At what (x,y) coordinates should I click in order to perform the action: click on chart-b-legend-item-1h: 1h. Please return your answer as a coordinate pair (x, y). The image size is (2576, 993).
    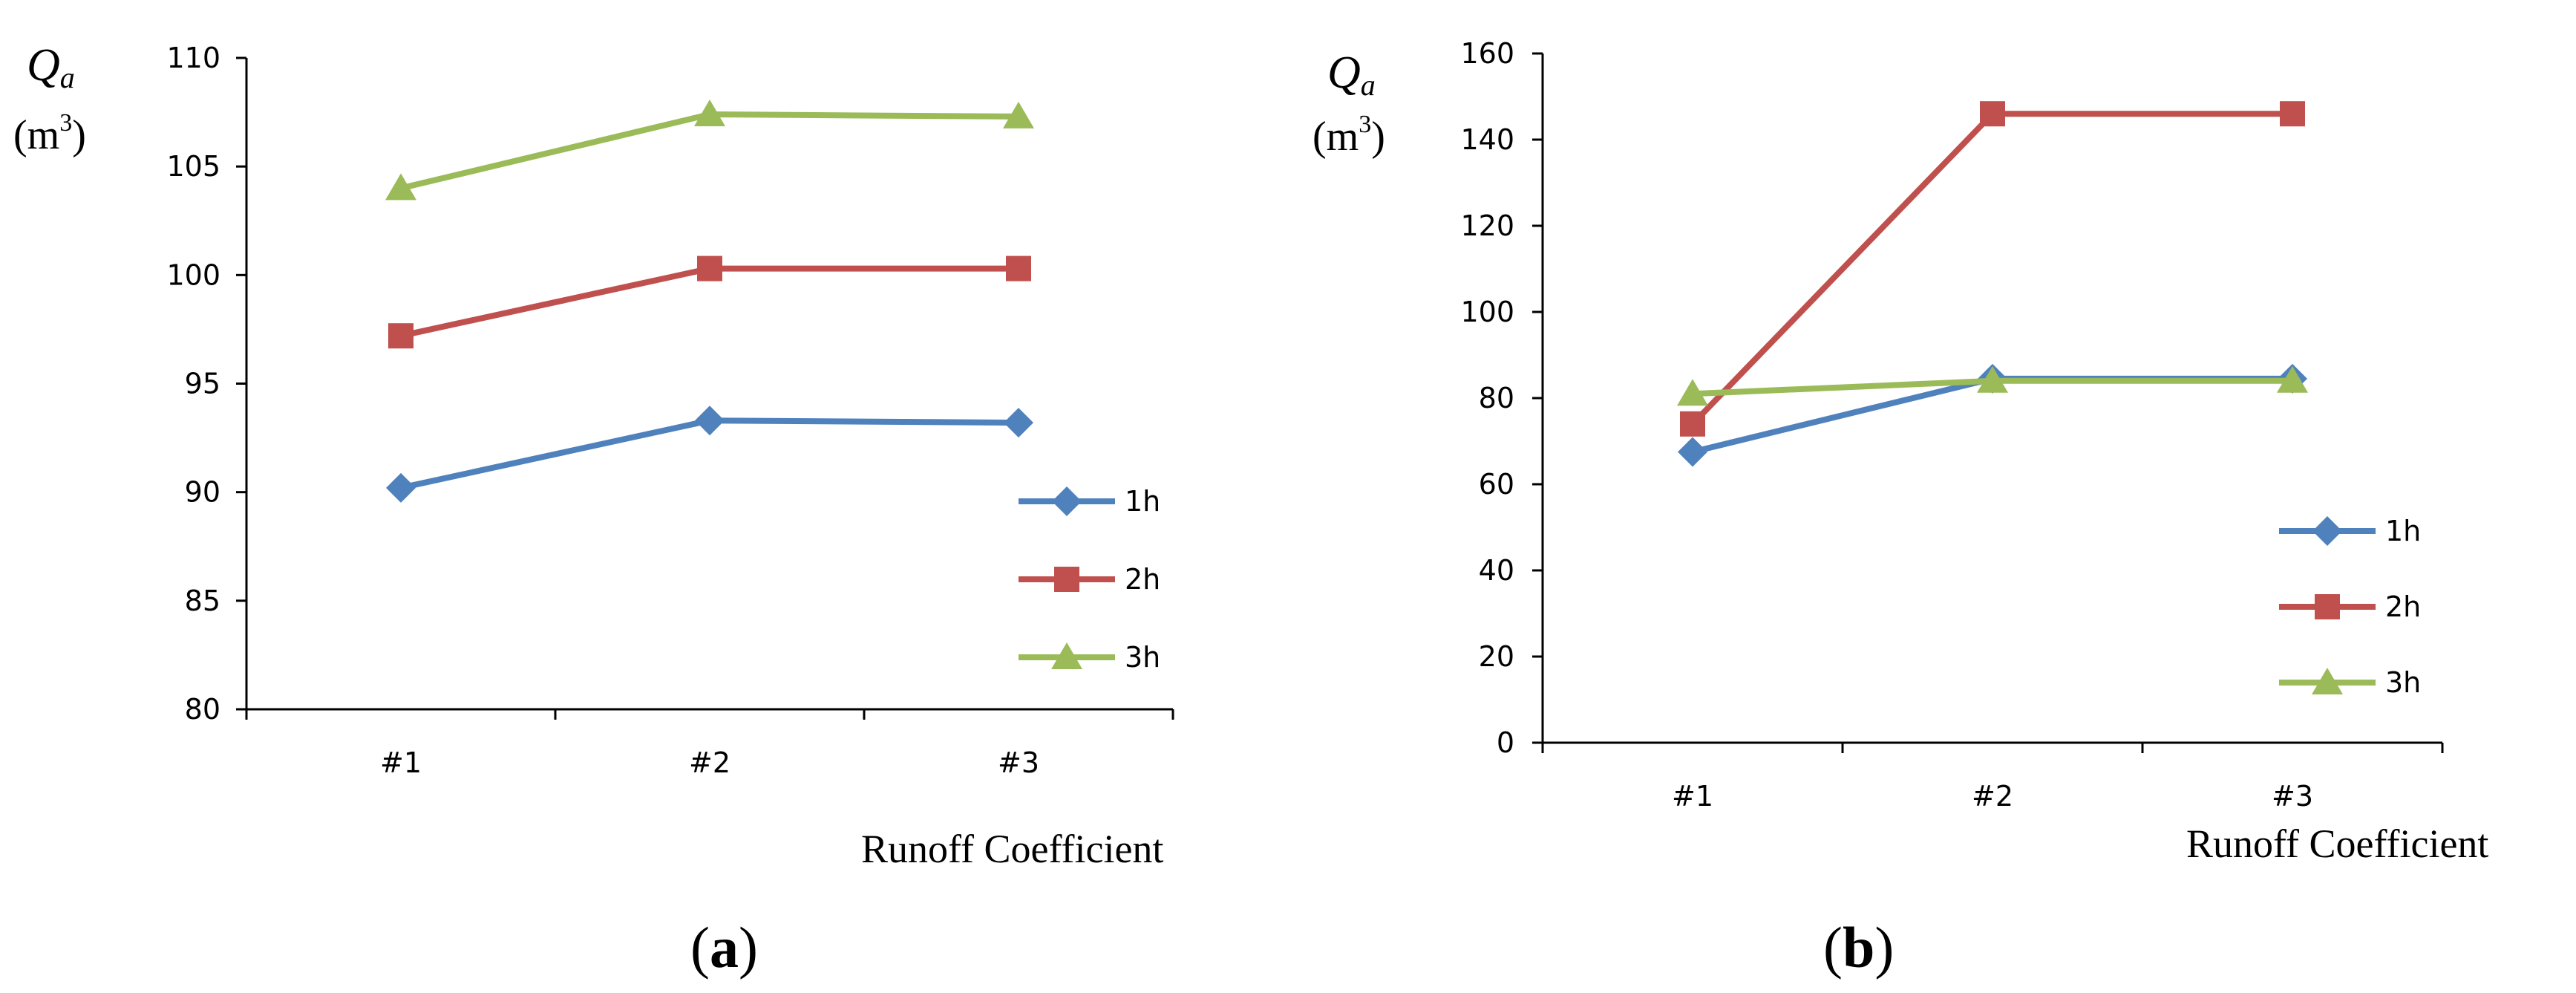
    Looking at the image, I should click on (2350, 531).